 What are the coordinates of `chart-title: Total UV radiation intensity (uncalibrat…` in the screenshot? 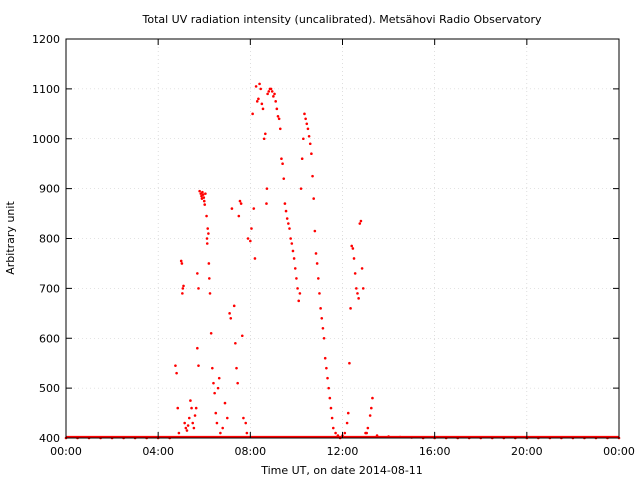 It's located at (342, 19).